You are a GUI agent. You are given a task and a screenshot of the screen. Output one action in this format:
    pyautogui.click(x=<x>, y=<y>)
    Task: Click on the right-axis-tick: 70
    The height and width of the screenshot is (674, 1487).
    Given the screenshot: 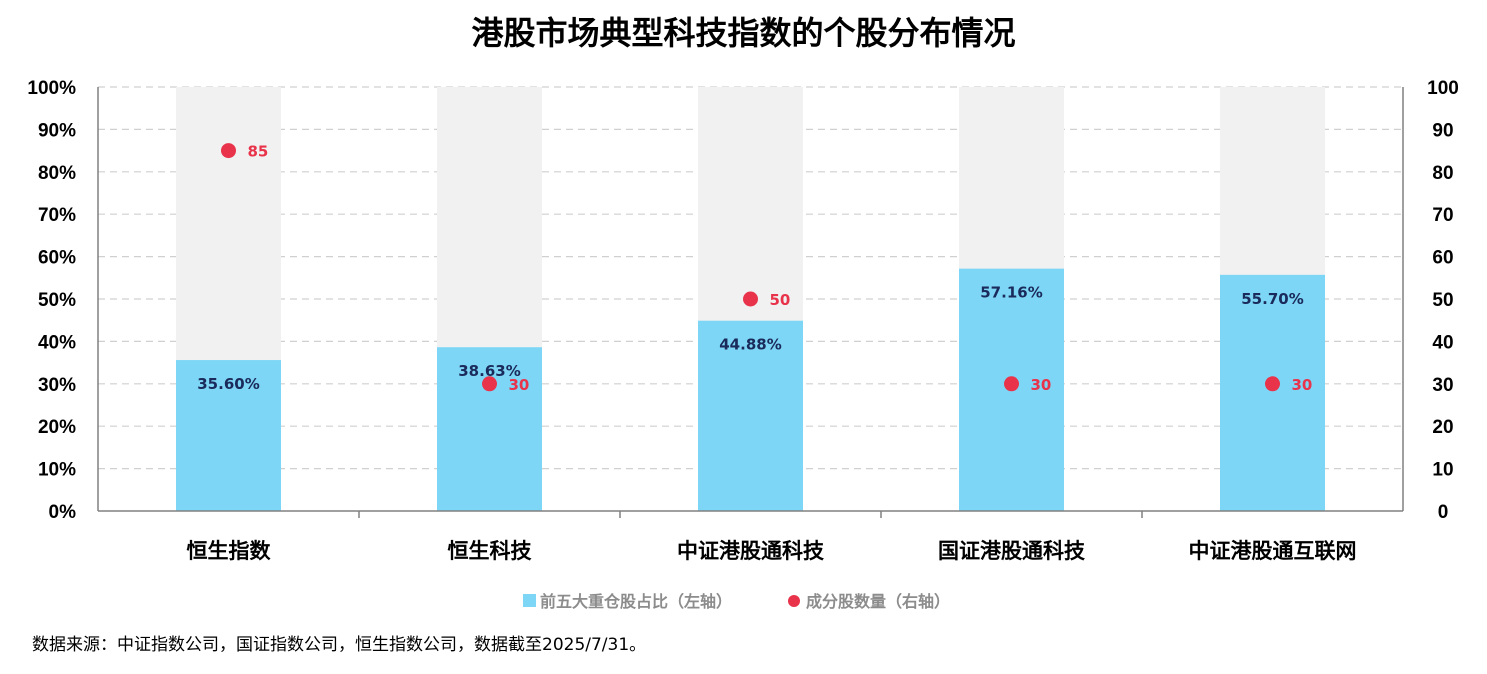 What is the action you would take?
    pyautogui.click(x=1442, y=215)
    